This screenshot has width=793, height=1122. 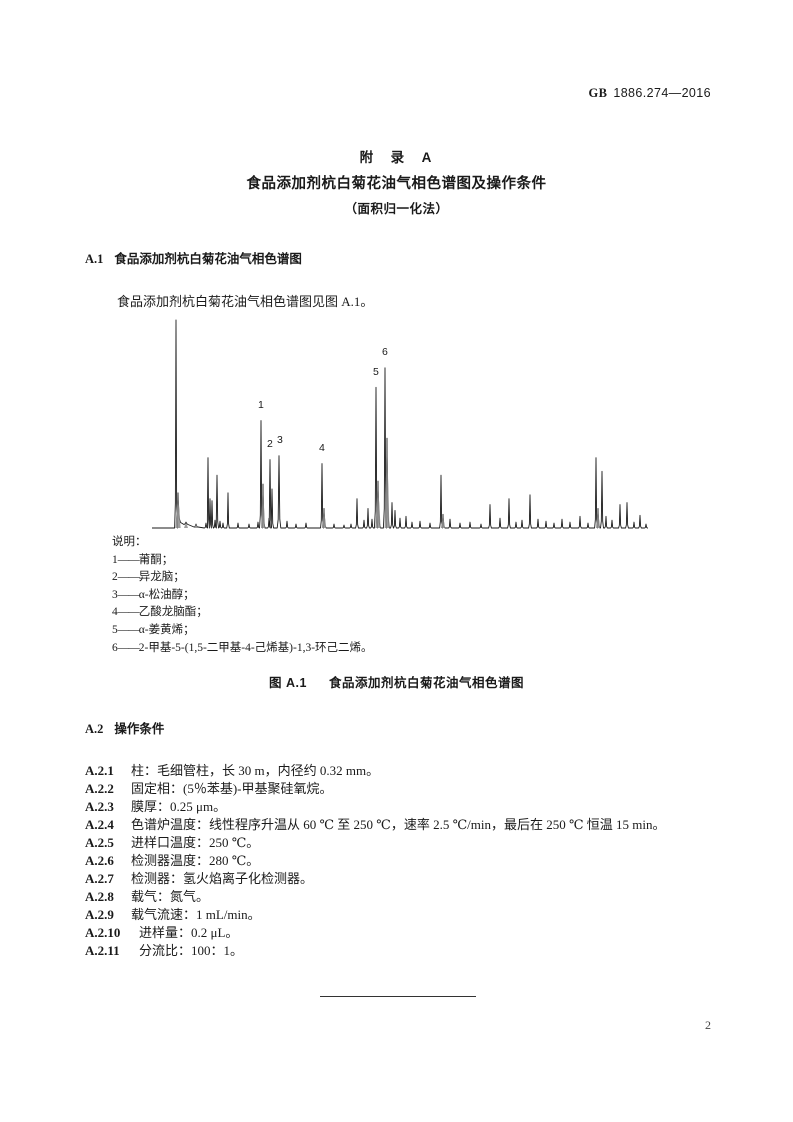 I want to click on legend-item-text: 异龙脑；, so click(x=161, y=577).